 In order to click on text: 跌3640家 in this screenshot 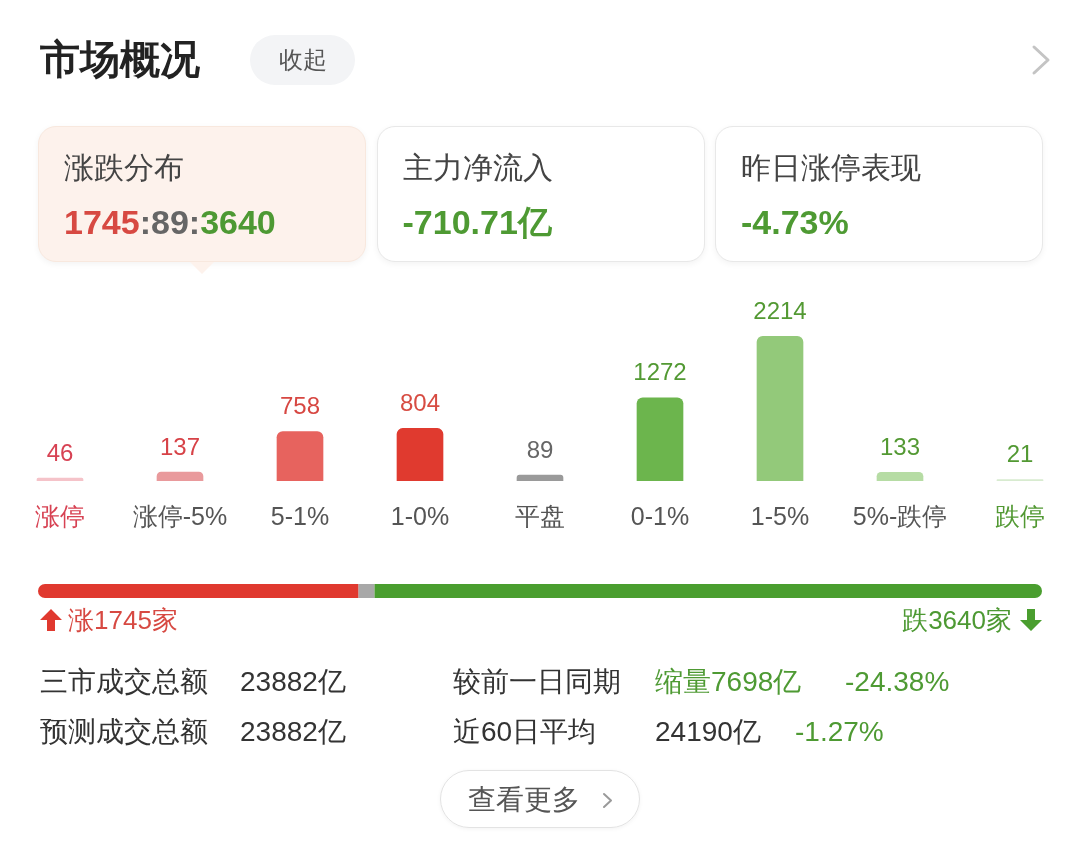, I will do `click(957, 620)`.